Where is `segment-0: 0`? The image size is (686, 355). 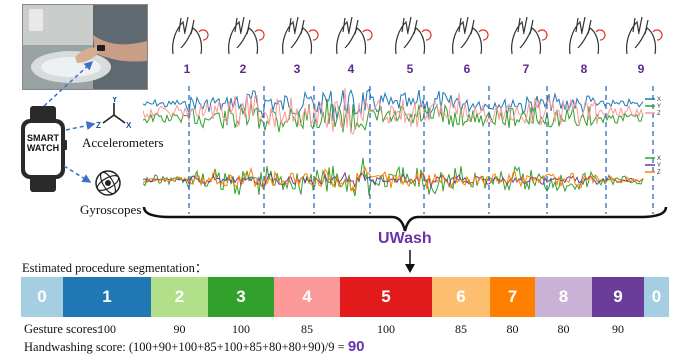
segment-0: 0 is located at coordinates (42, 297).